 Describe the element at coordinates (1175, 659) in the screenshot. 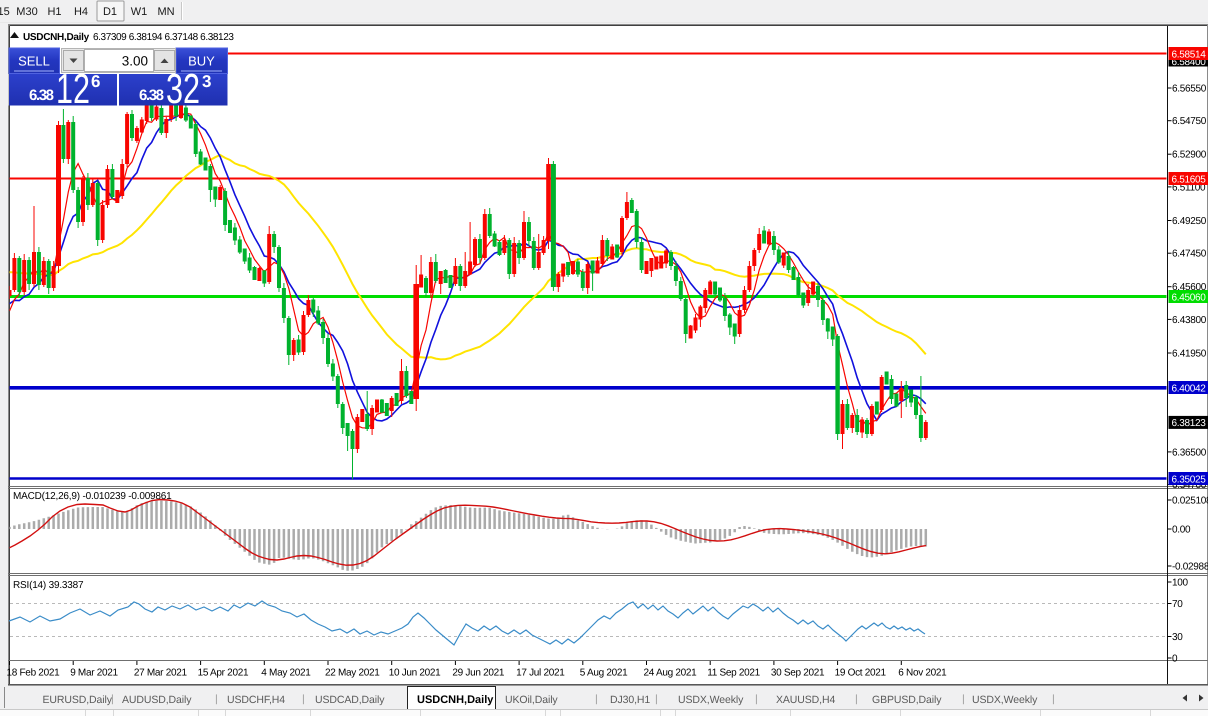

I see `svg-text: 0` at that location.